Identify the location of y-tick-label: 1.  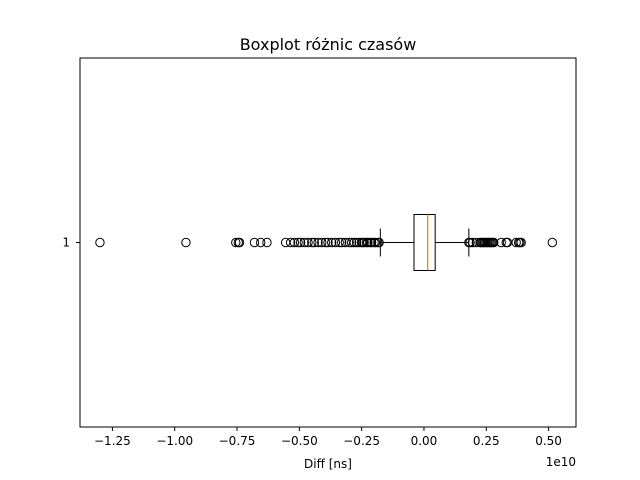
(66, 243).